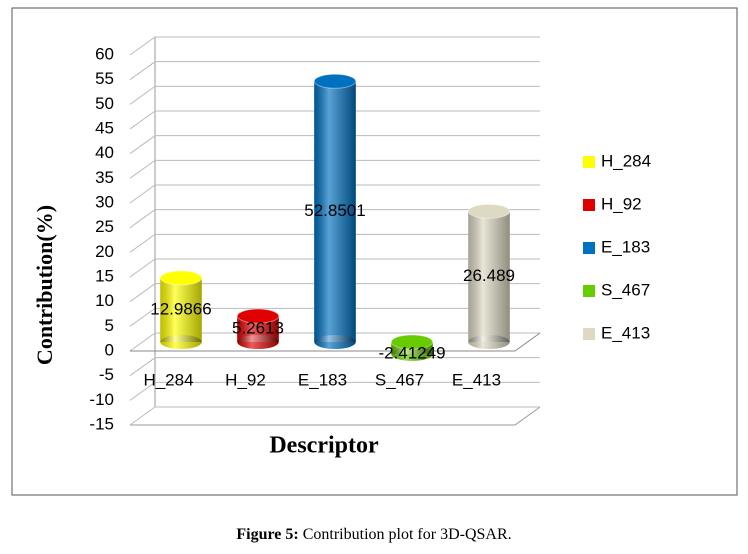 This screenshot has width=748, height=554. Describe the element at coordinates (104, 127) in the screenshot. I see `y-tick-label: 45` at that location.